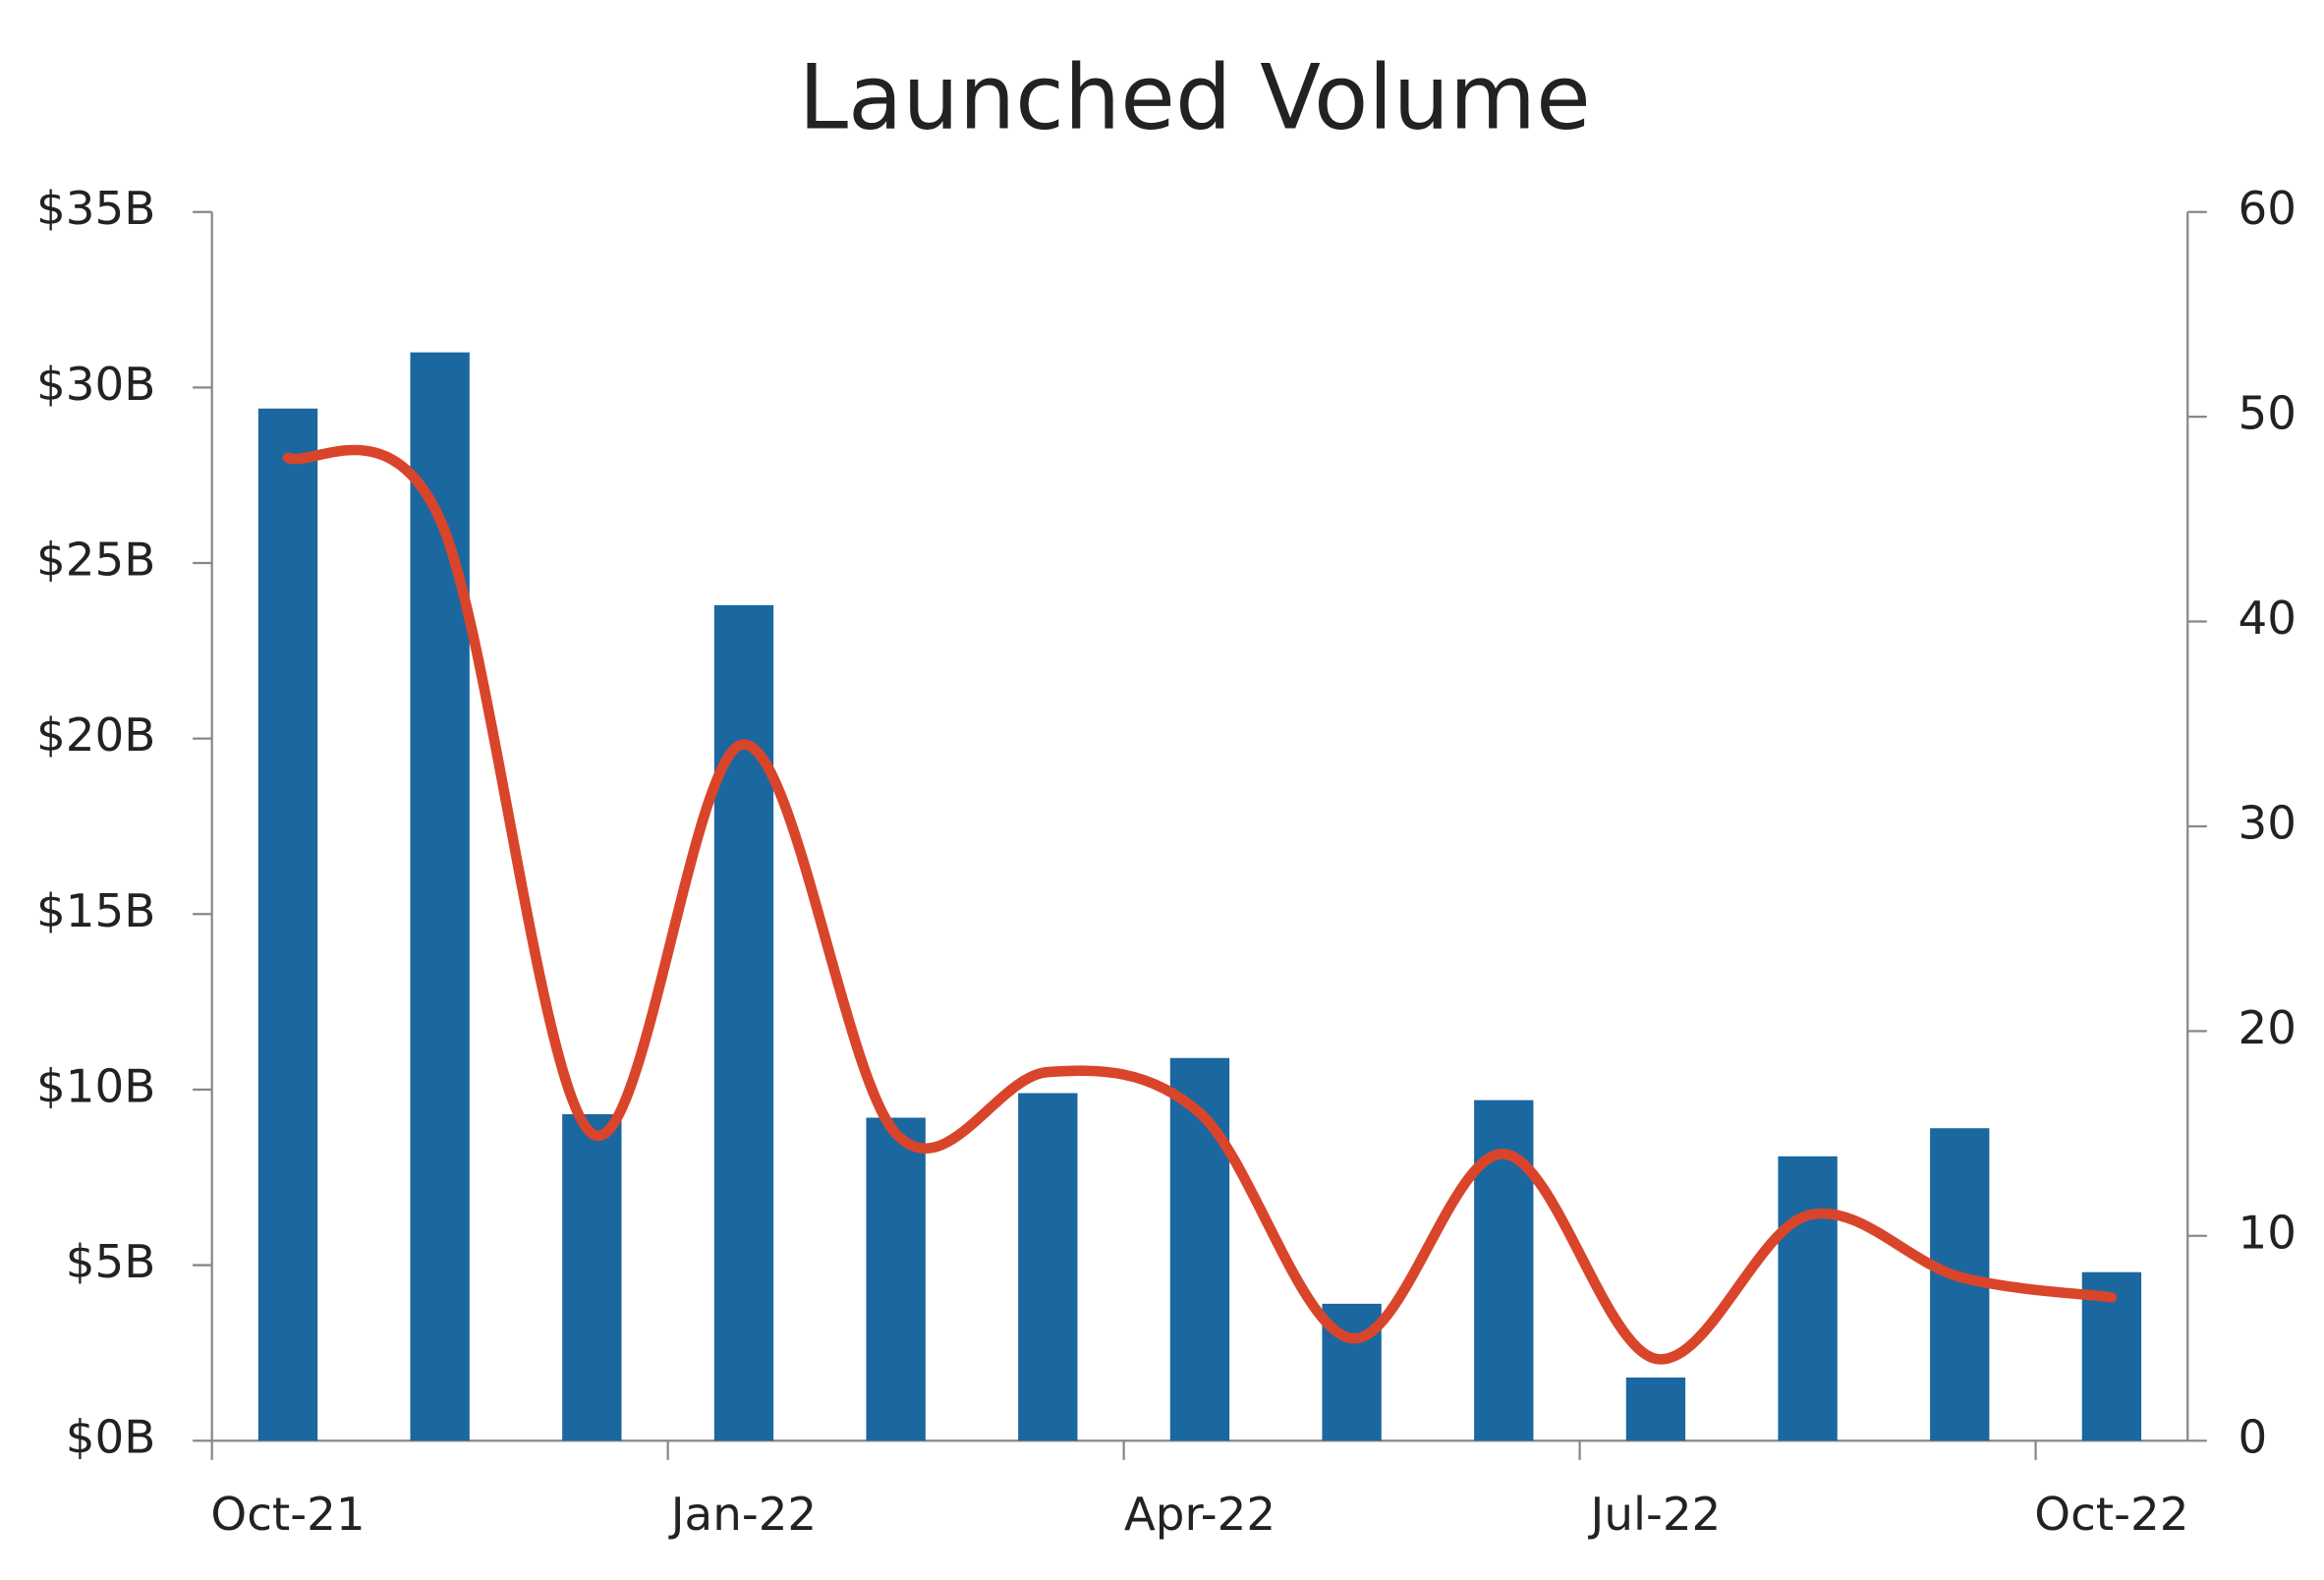 This screenshot has height=1580, width=2324. I want to click on y2-tick-label: 50, so click(2267, 415).